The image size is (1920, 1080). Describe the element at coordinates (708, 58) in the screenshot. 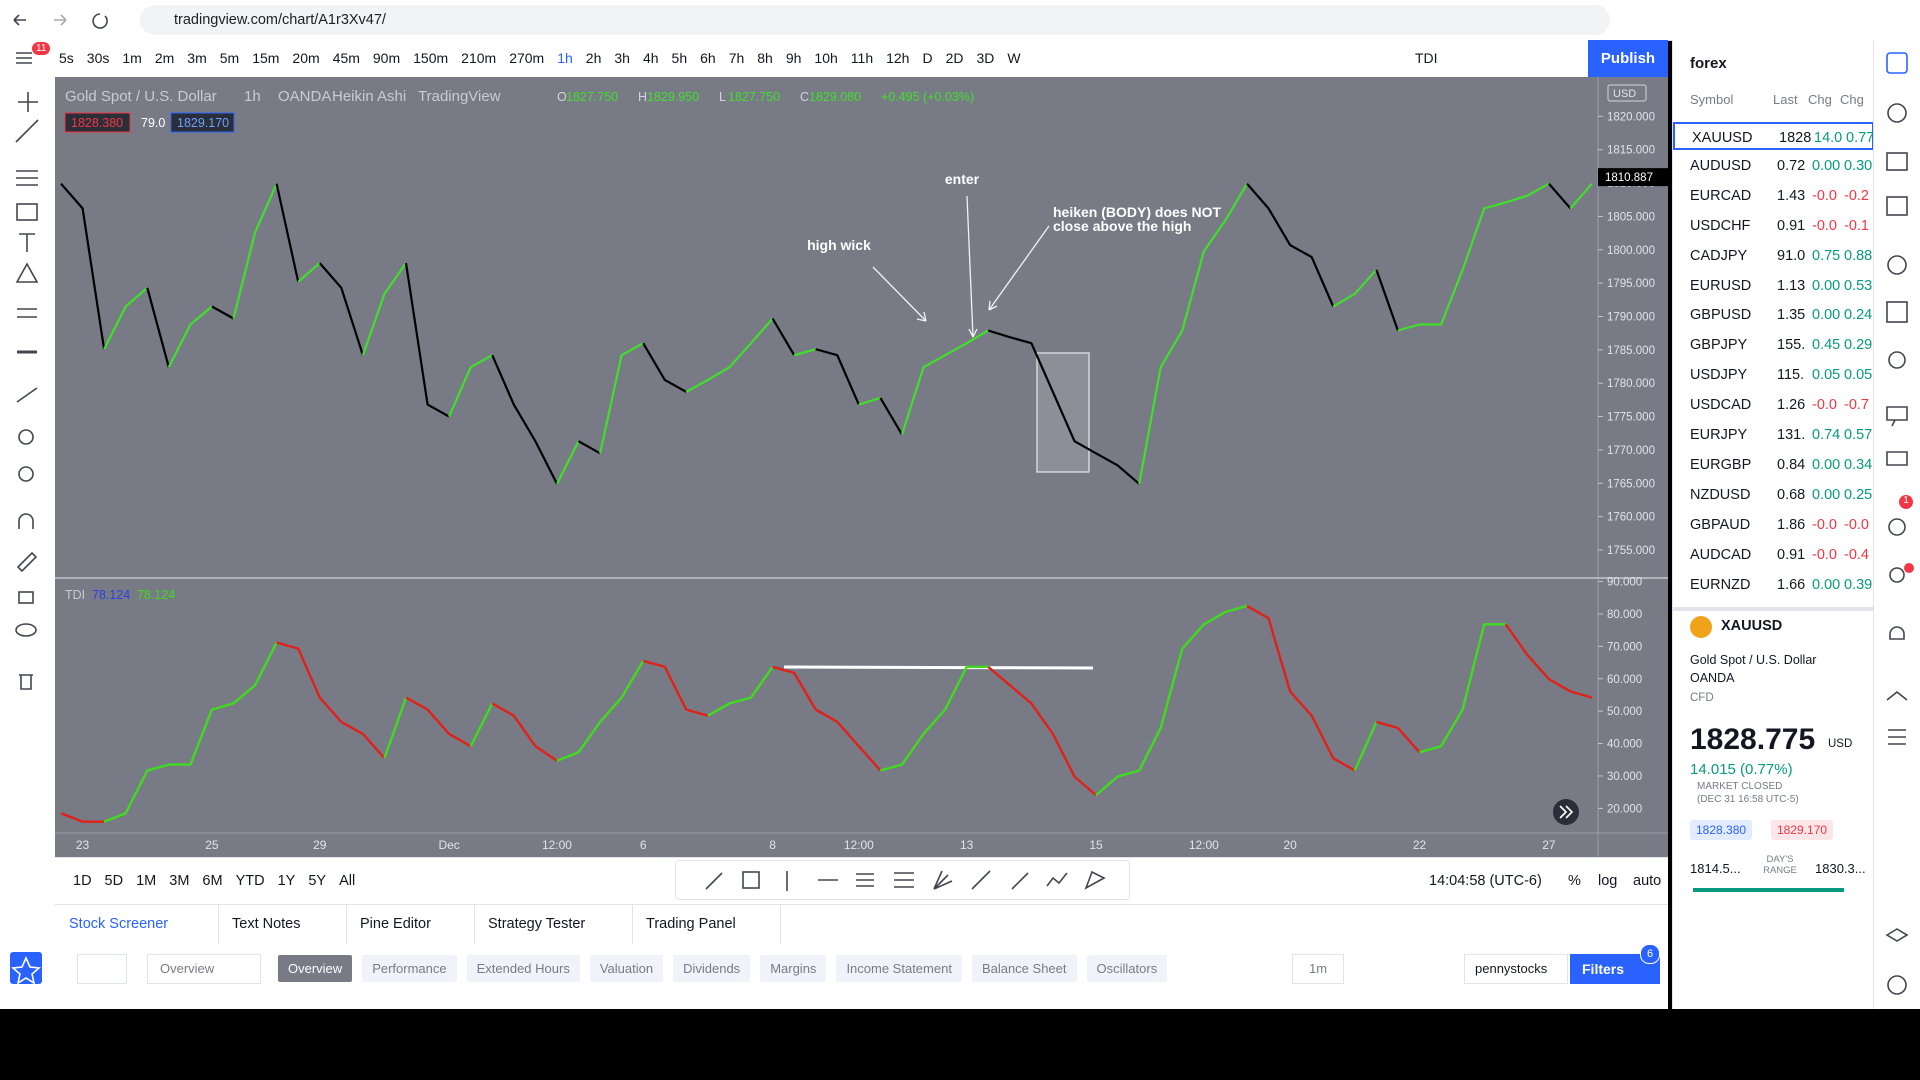

I see `interval-button: 6h` at that location.